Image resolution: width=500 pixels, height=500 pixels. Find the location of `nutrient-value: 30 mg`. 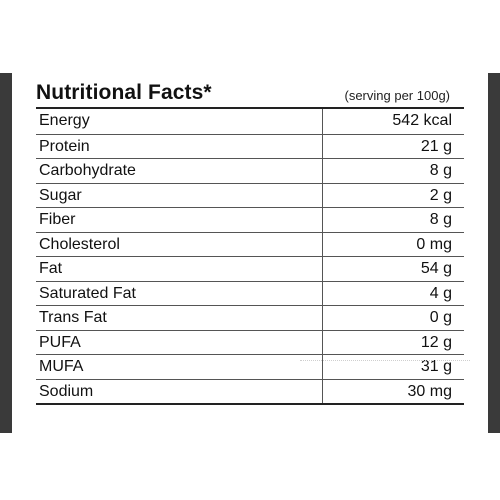

nutrient-value: 30 mg is located at coordinates (429, 391).